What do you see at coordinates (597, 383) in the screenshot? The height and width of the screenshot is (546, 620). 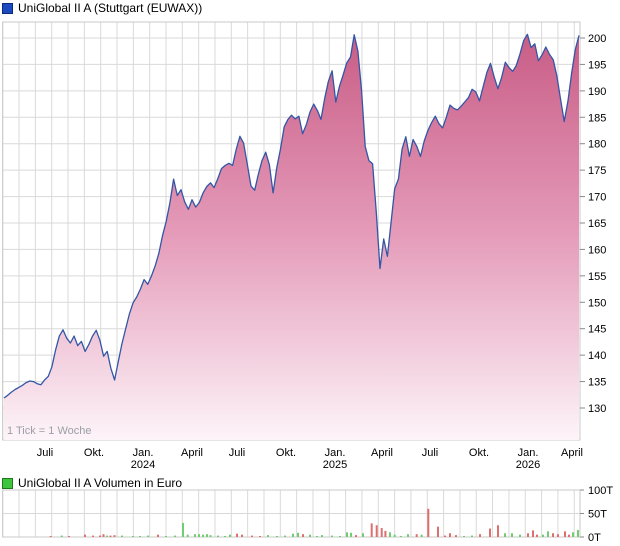 I see `y-tick-label: 135` at bounding box center [597, 383].